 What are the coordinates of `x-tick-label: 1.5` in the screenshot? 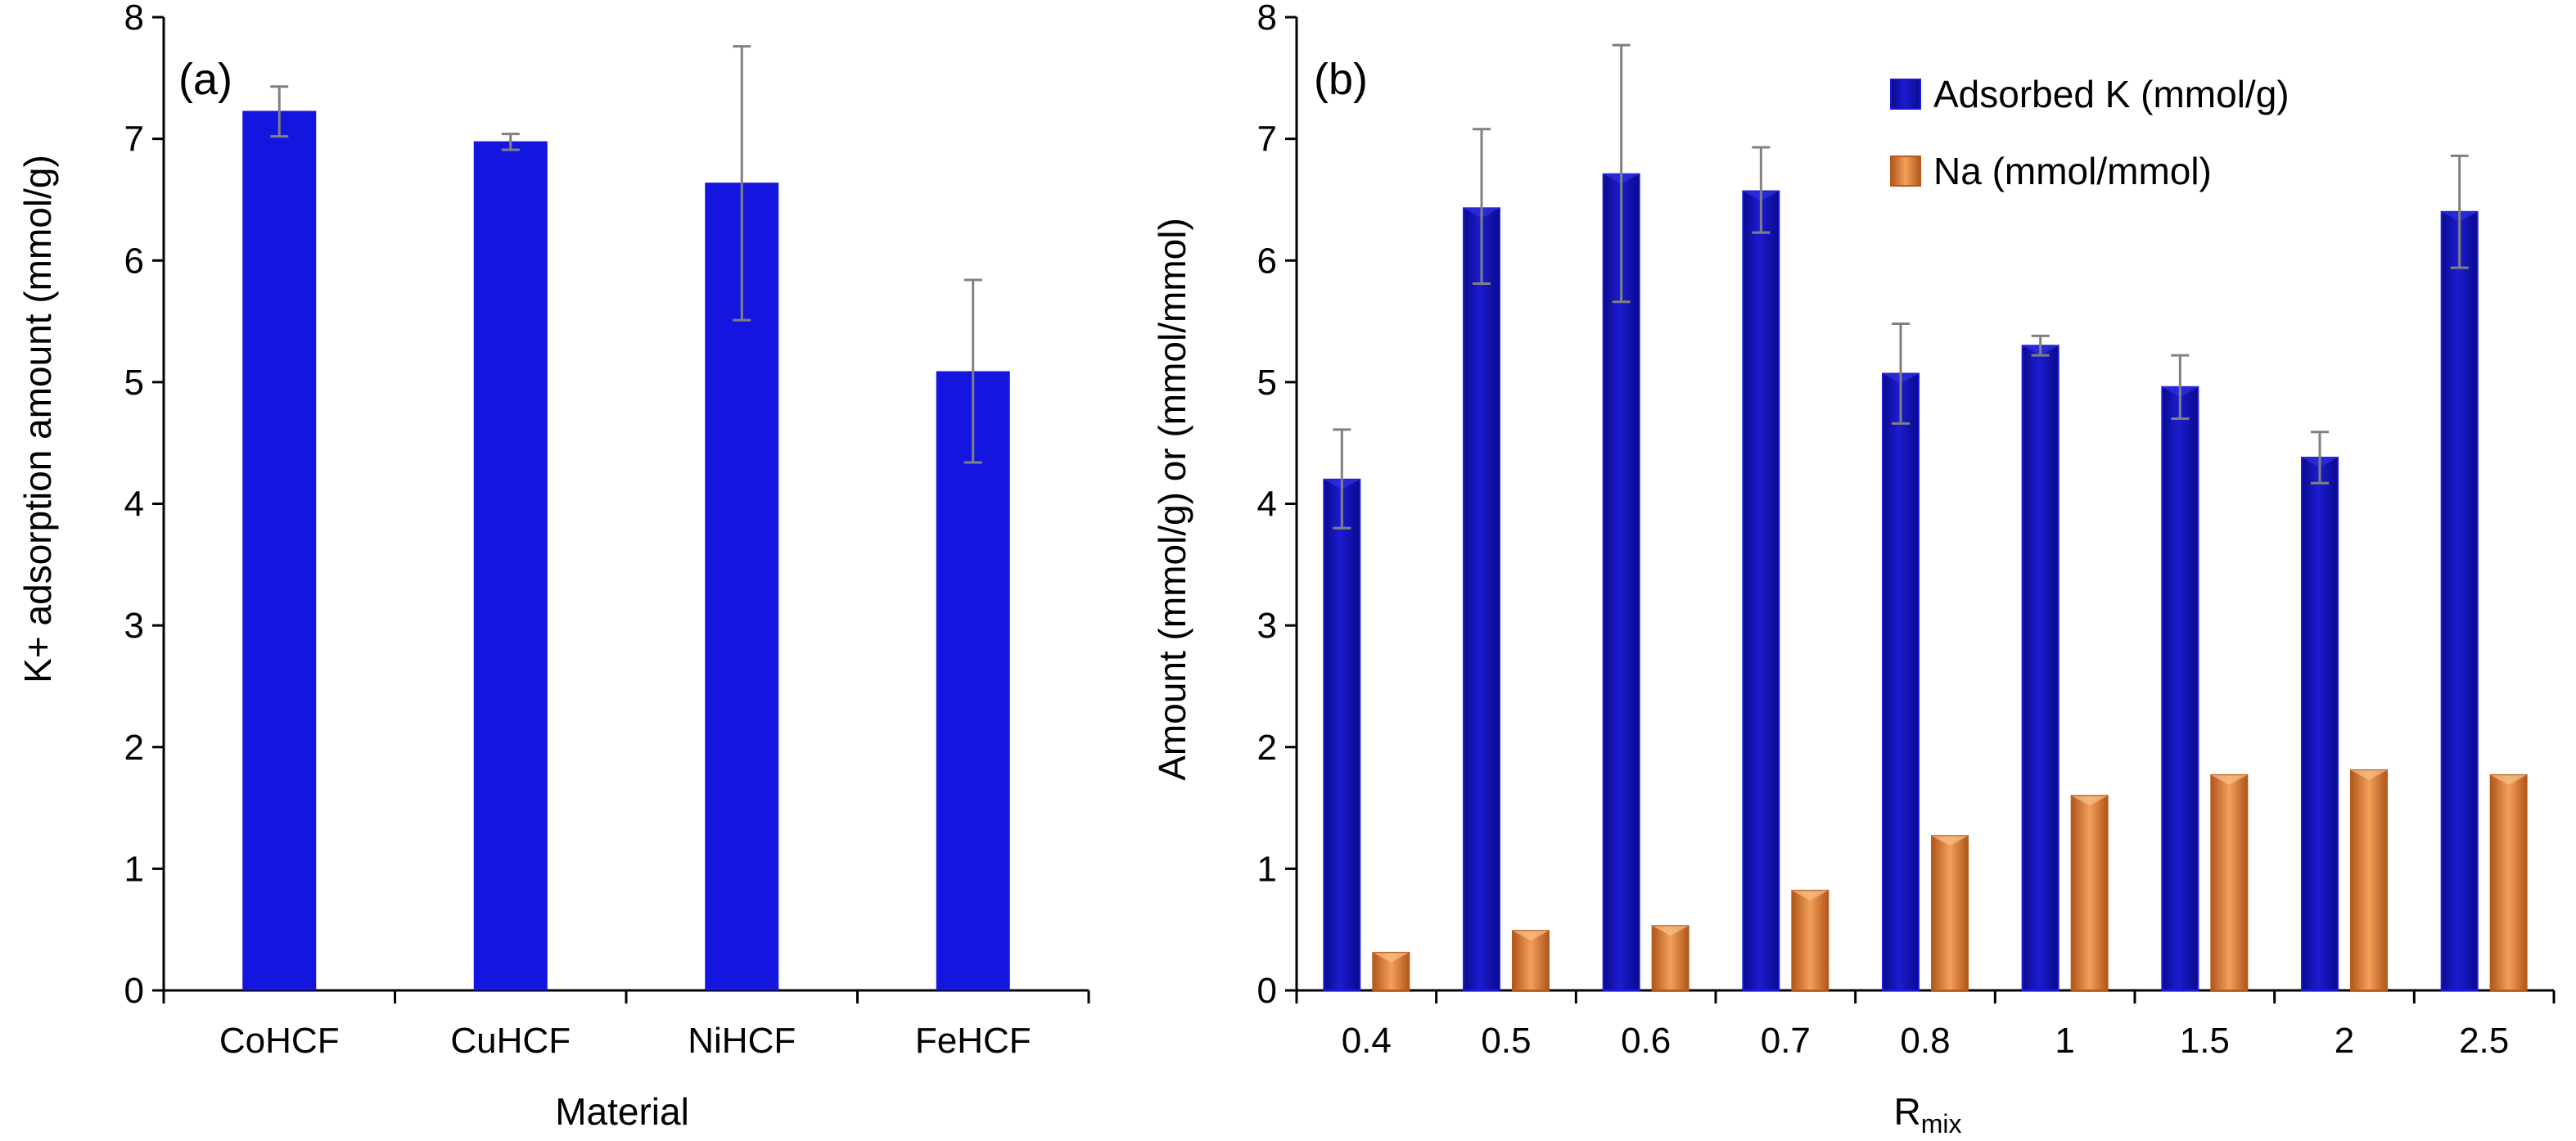 It's located at (2205, 1041).